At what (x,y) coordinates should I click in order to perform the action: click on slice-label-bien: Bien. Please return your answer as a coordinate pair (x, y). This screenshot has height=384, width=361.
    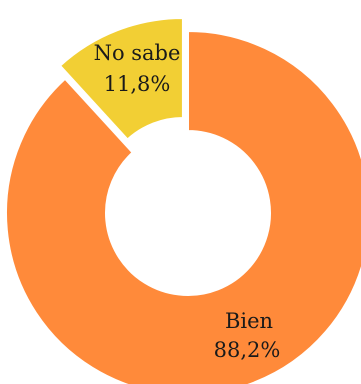
    Looking at the image, I should click on (249, 321).